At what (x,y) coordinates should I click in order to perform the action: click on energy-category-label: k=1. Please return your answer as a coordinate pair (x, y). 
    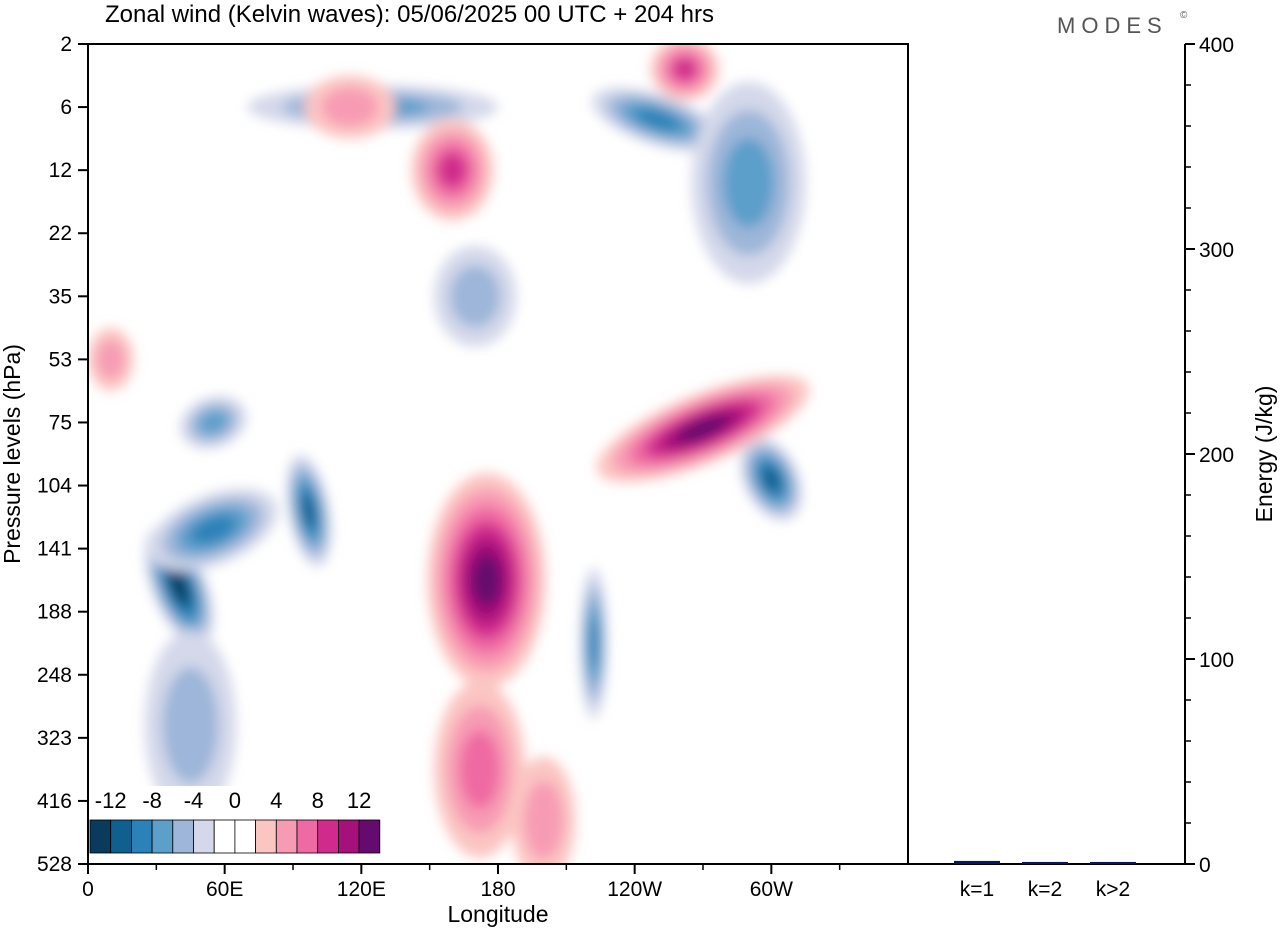
    Looking at the image, I should click on (977, 889).